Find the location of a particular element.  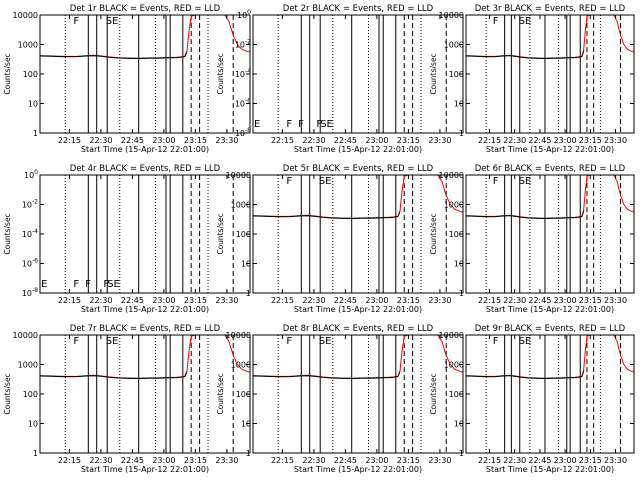

panel-title: Det 3r BLACK = Events, RED = LLD is located at coordinates (550, 9).